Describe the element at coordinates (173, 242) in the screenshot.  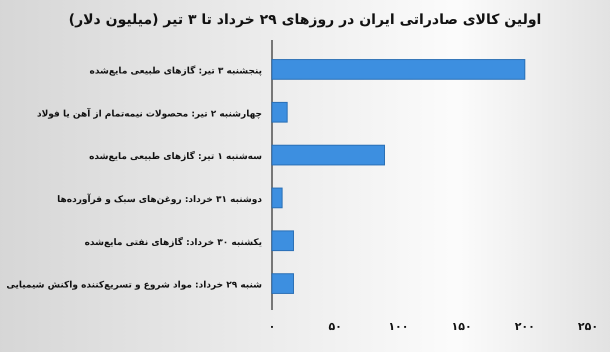
I see `y-tick-label: یکشنبه ۳۰ خرداد: گازهای نفتی مایع‌شده` at that location.